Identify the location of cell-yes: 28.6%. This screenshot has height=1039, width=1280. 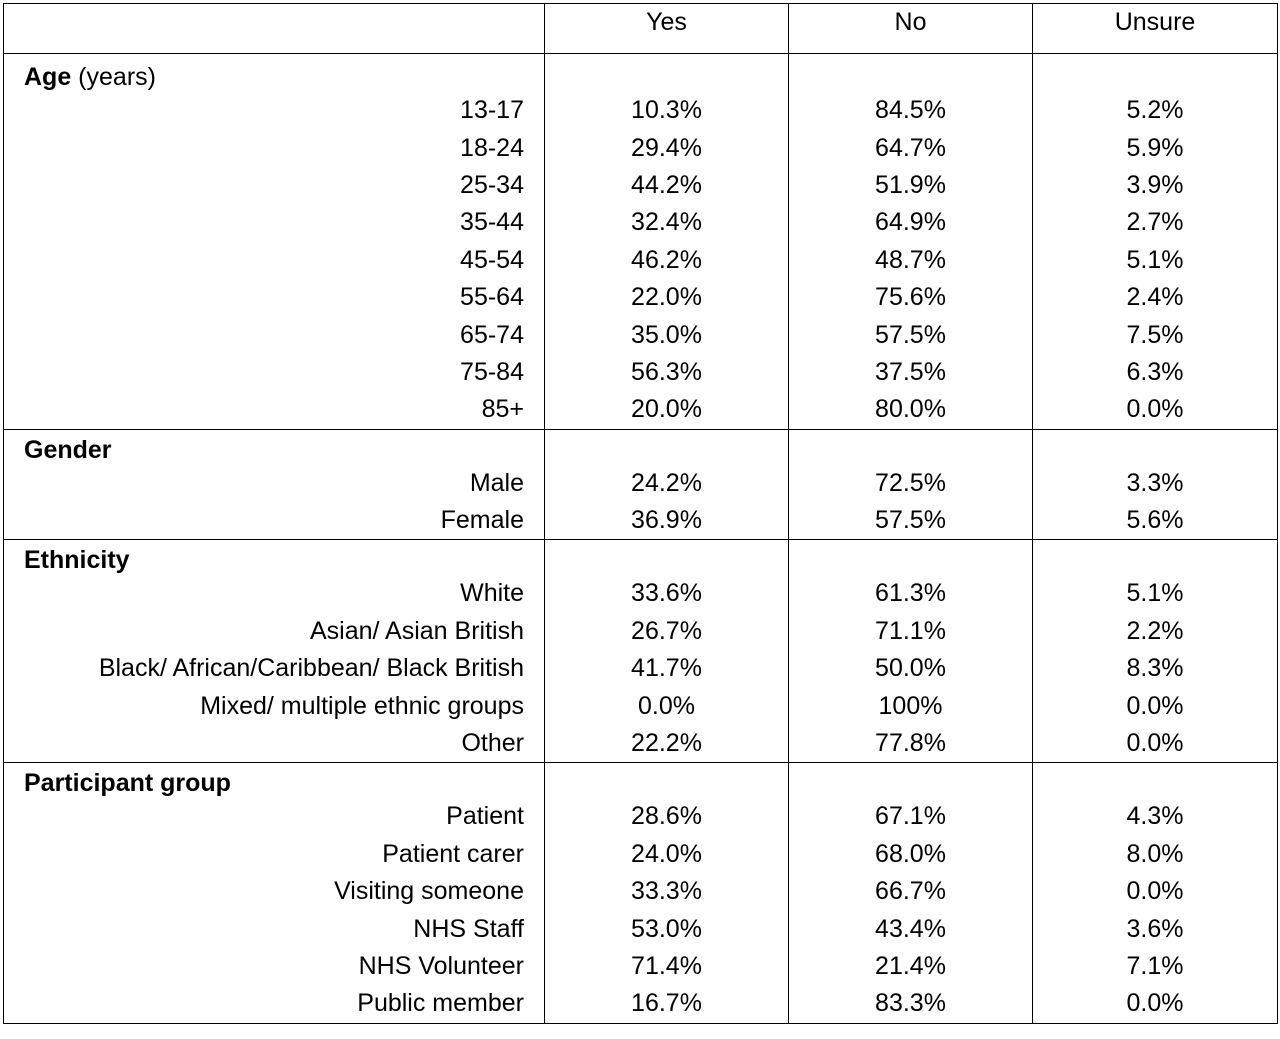
(666, 817).